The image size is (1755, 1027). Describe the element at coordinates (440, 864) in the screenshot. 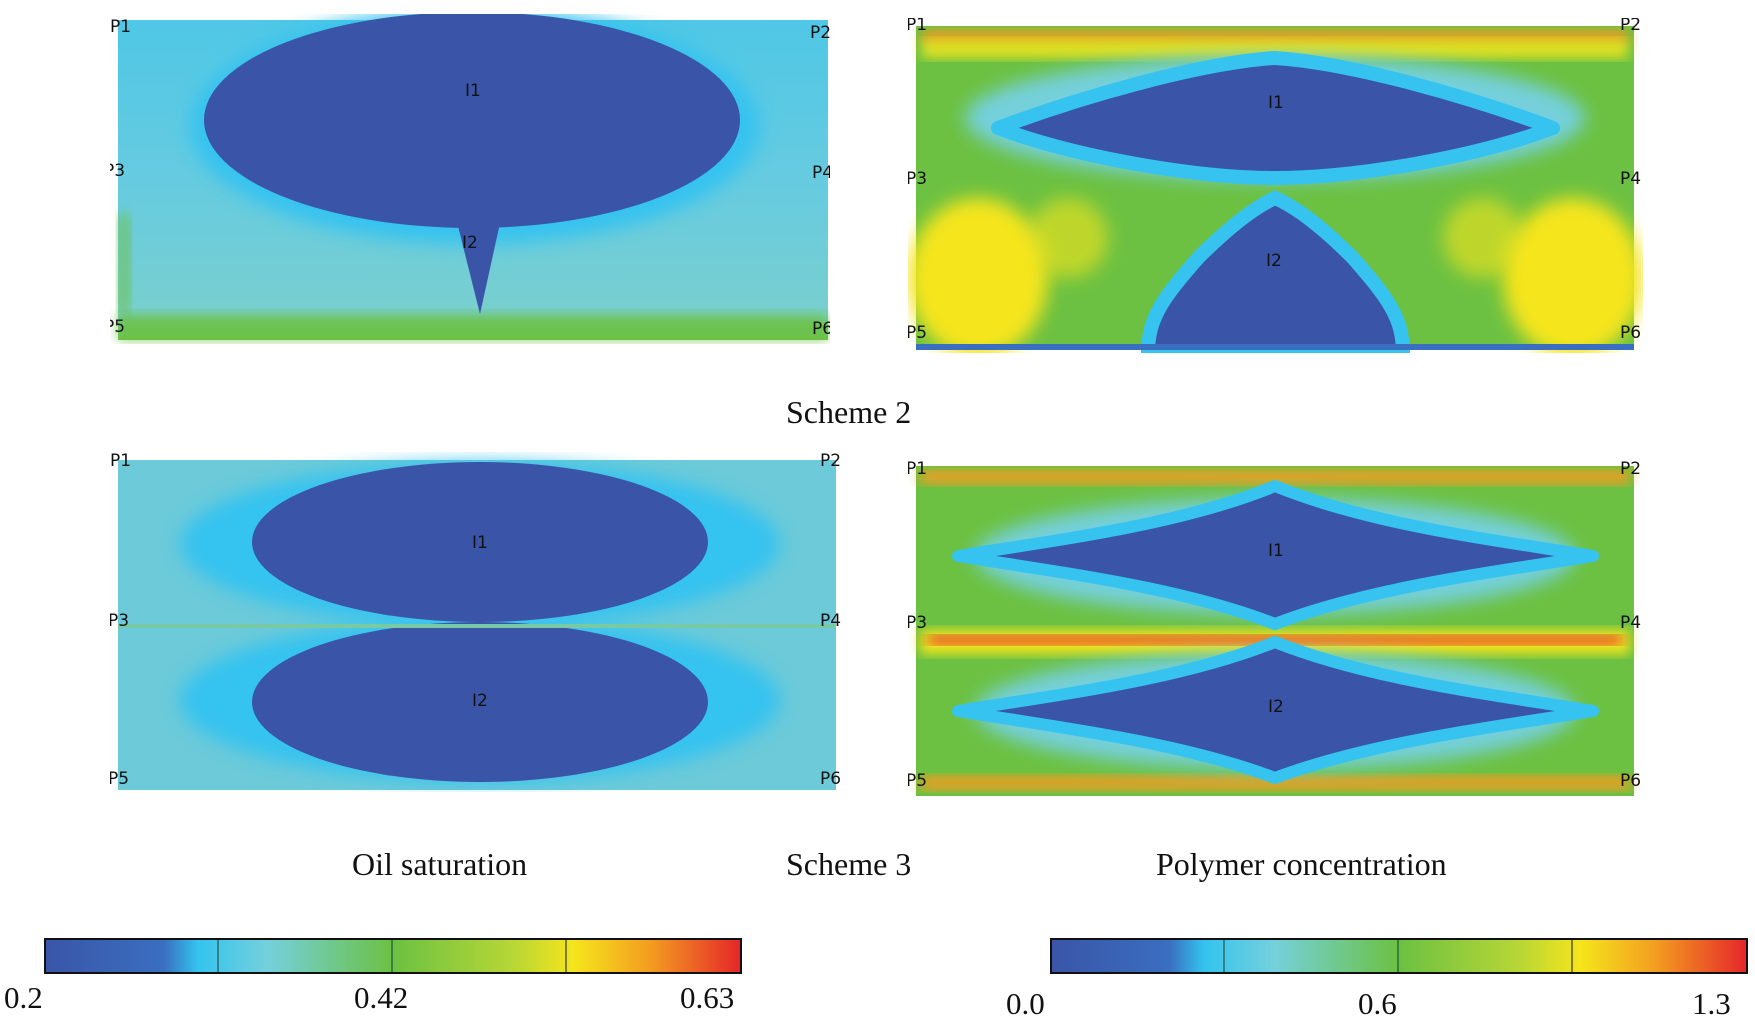

I see `caption-oil-saturation: Oil saturation` at that location.